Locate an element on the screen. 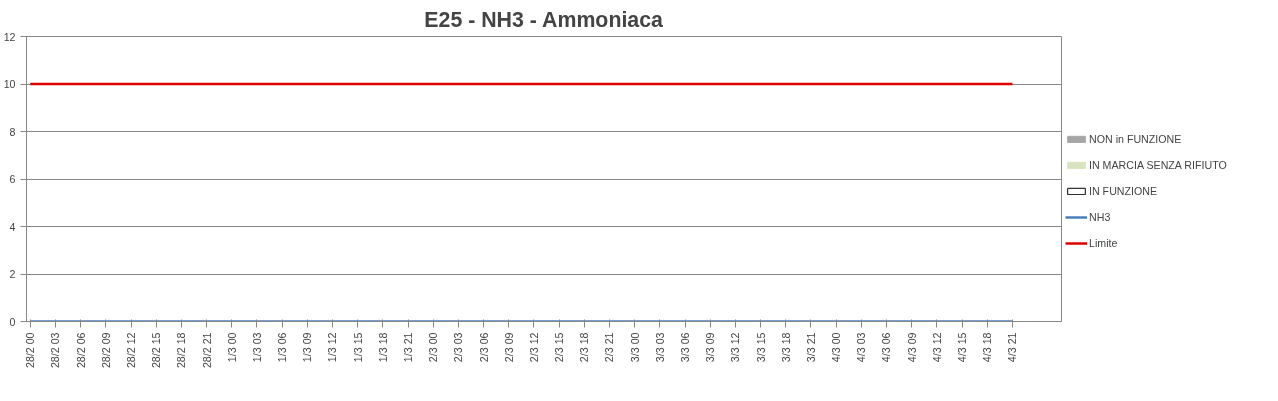 The height and width of the screenshot is (401, 1278). x-tick-label: 4/3 18 is located at coordinates (987, 347).